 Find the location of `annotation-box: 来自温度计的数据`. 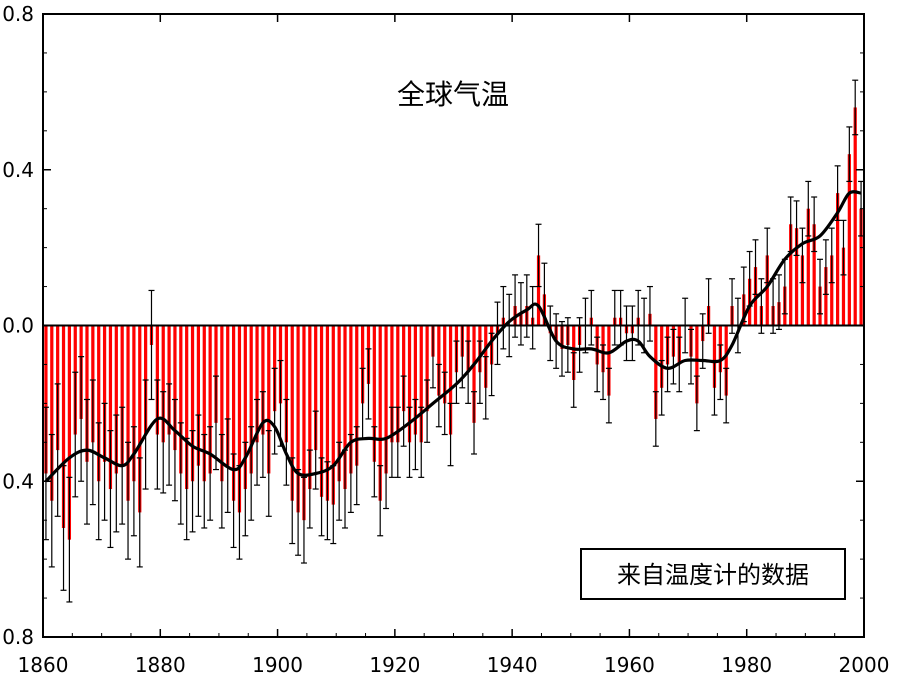

annotation-box: 来自温度计的数据 is located at coordinates (713, 574).